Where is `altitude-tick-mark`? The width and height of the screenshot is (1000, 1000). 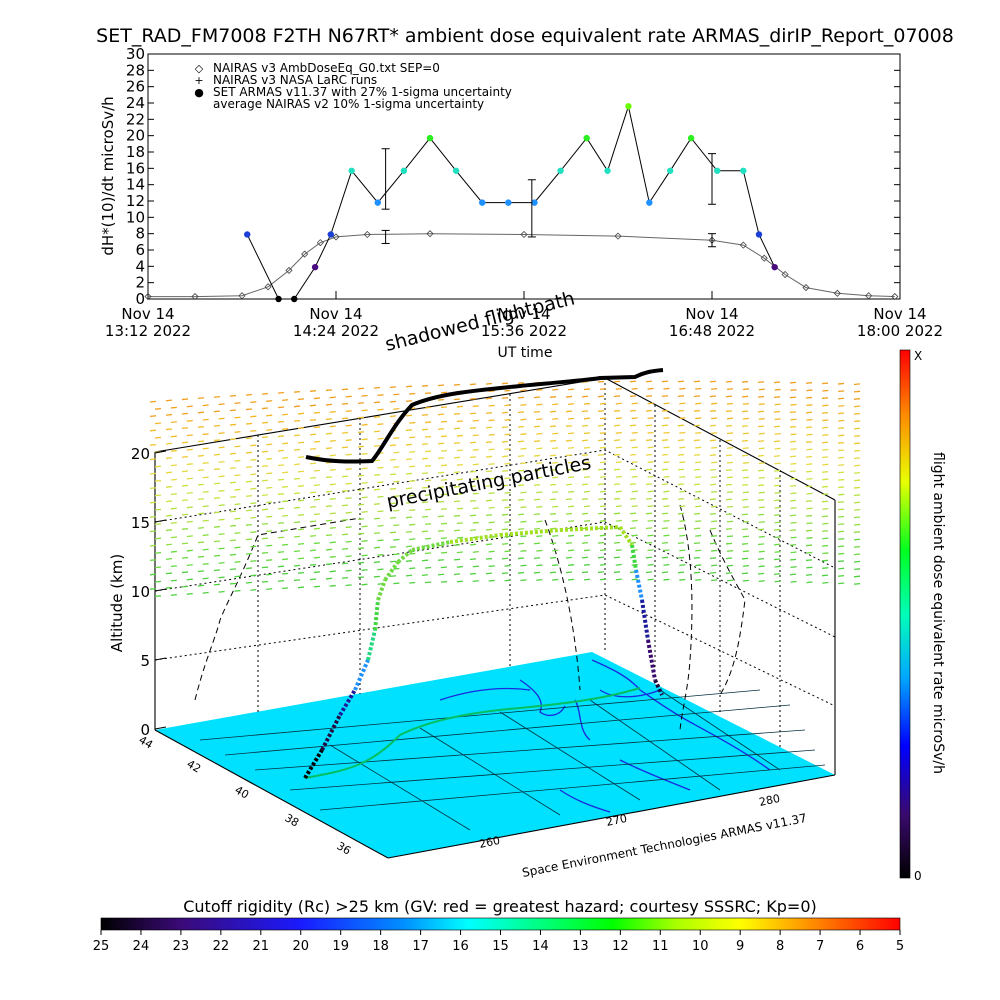 altitude-tick-mark is located at coordinates (160, 590).